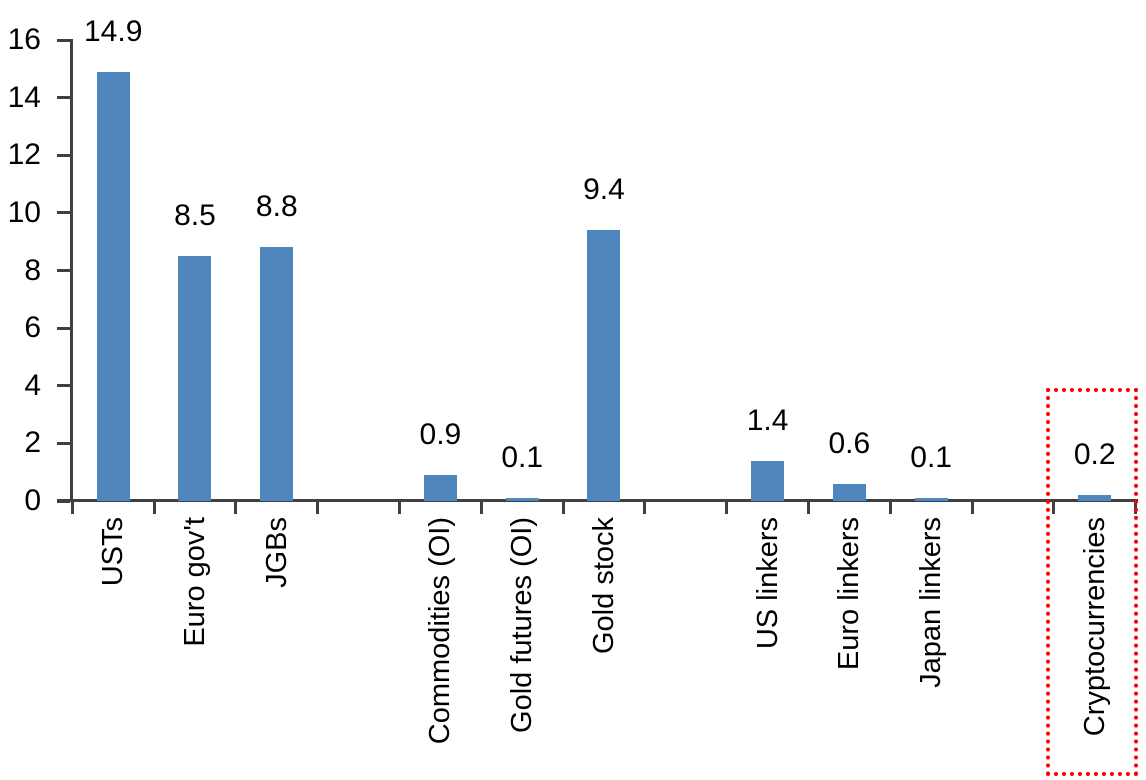 The width and height of the screenshot is (1146, 780). What do you see at coordinates (32, 385) in the screenshot?
I see `y-axis-tick-label: 4` at bounding box center [32, 385].